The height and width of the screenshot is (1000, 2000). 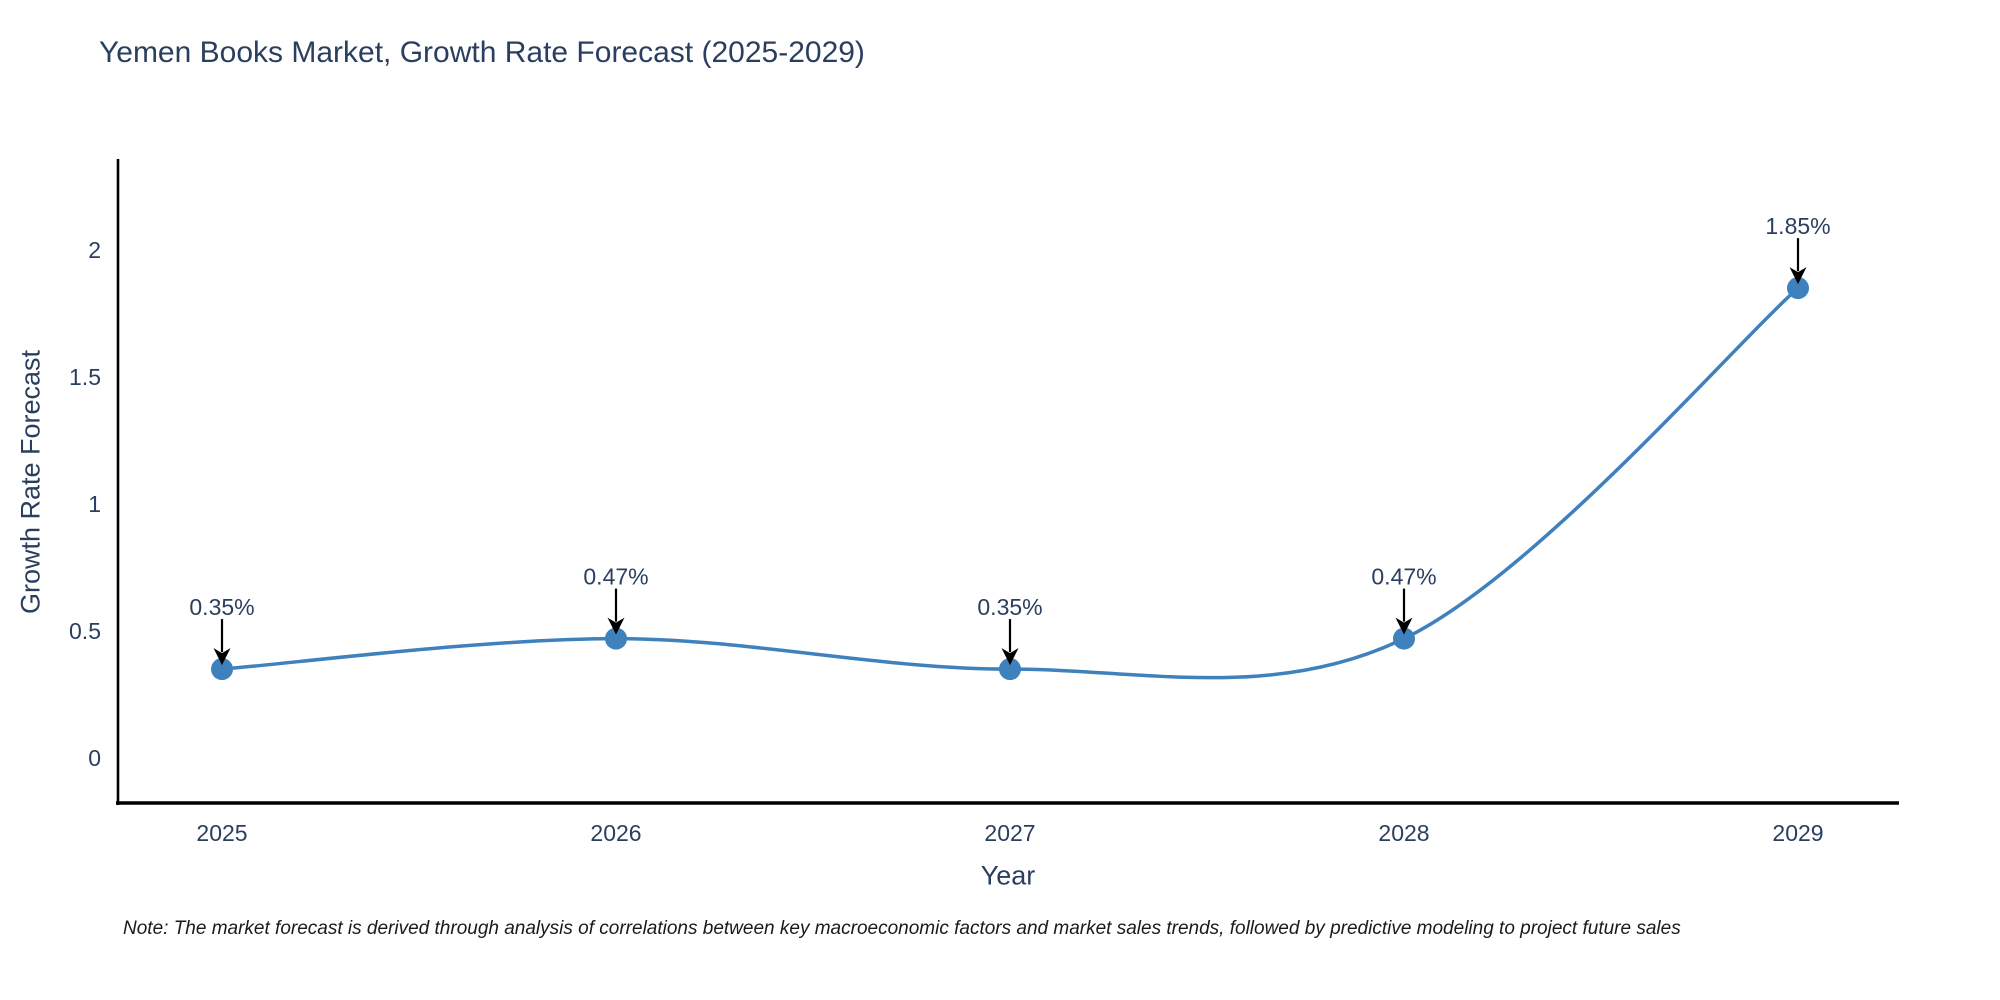 I want to click on data-point-2029, so click(x=1798, y=288).